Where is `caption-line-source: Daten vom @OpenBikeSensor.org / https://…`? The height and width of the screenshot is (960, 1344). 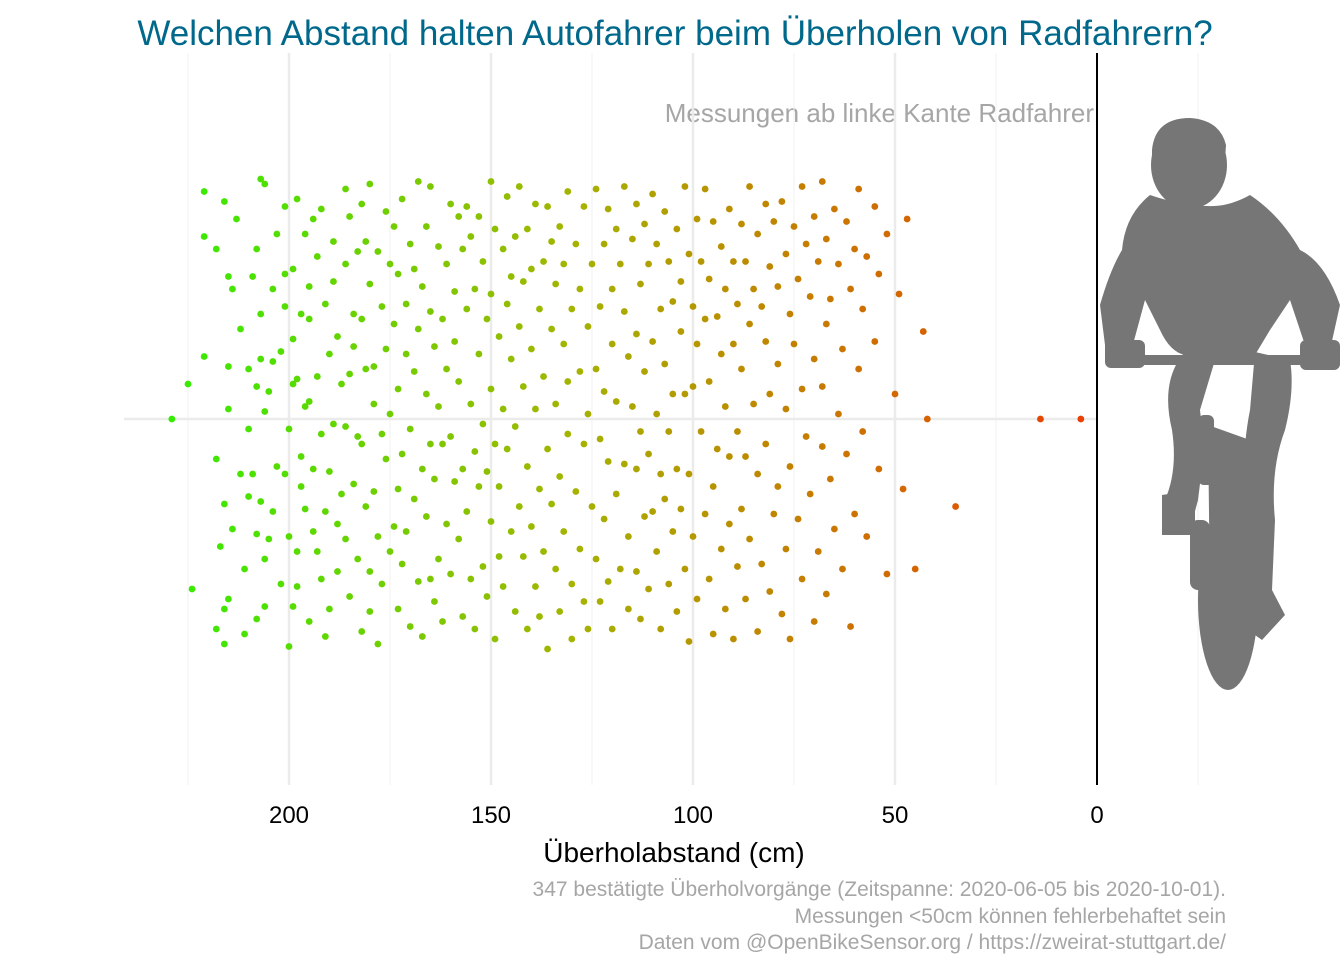
caption-line-source: Daten vom @OpenBikeSensor.org / https://… is located at coordinates (932, 942).